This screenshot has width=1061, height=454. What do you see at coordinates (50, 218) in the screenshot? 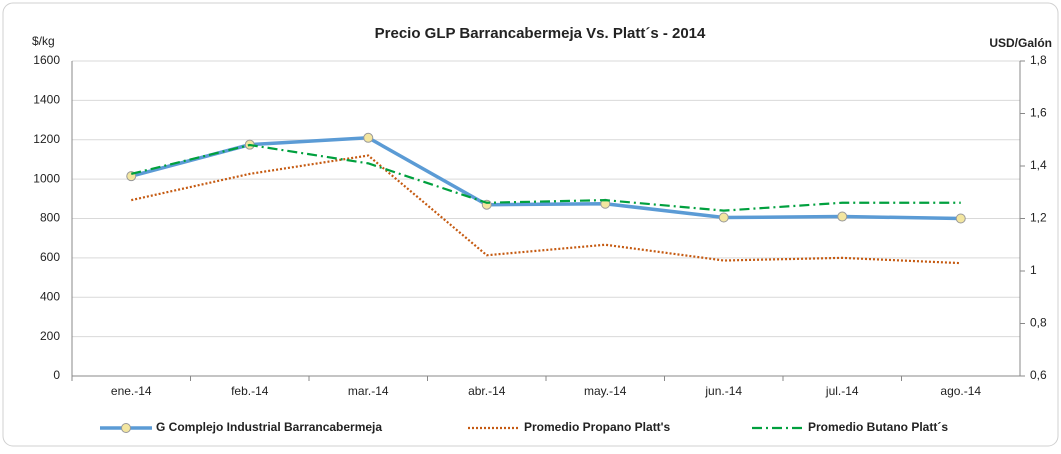
I see `y-tick-label: 800` at bounding box center [50, 218].